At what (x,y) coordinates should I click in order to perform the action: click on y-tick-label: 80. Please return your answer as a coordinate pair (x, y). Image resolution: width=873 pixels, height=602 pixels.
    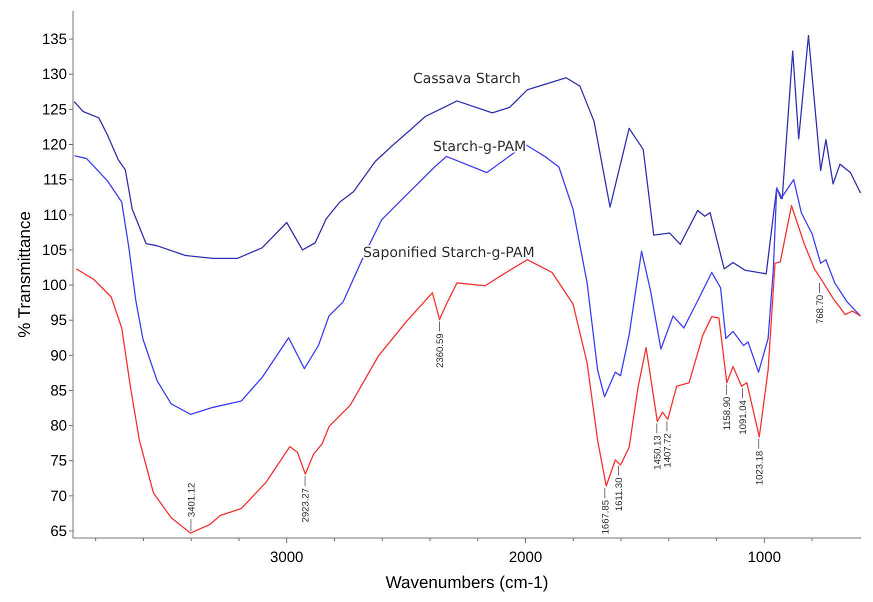
    Looking at the image, I should click on (58, 426).